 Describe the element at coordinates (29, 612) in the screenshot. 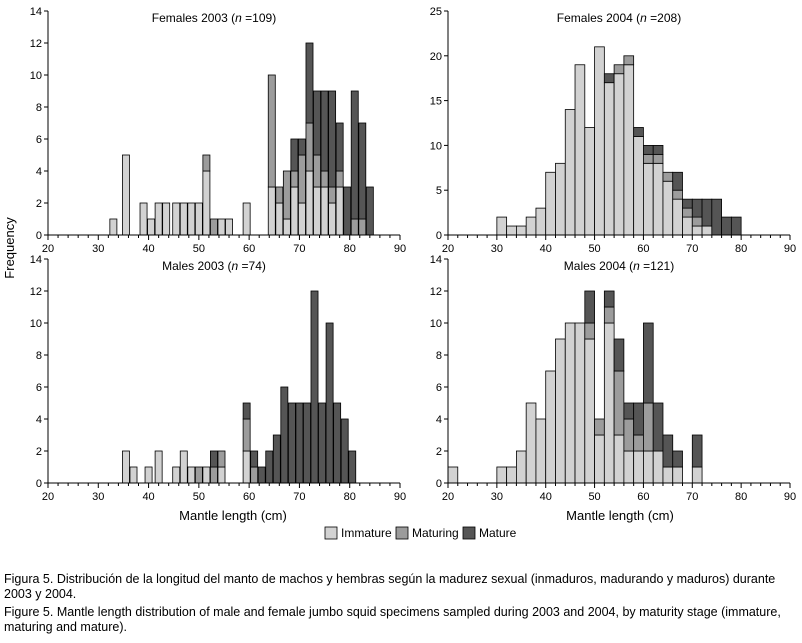

I see `caption-english-label: Figure 5.` at that location.